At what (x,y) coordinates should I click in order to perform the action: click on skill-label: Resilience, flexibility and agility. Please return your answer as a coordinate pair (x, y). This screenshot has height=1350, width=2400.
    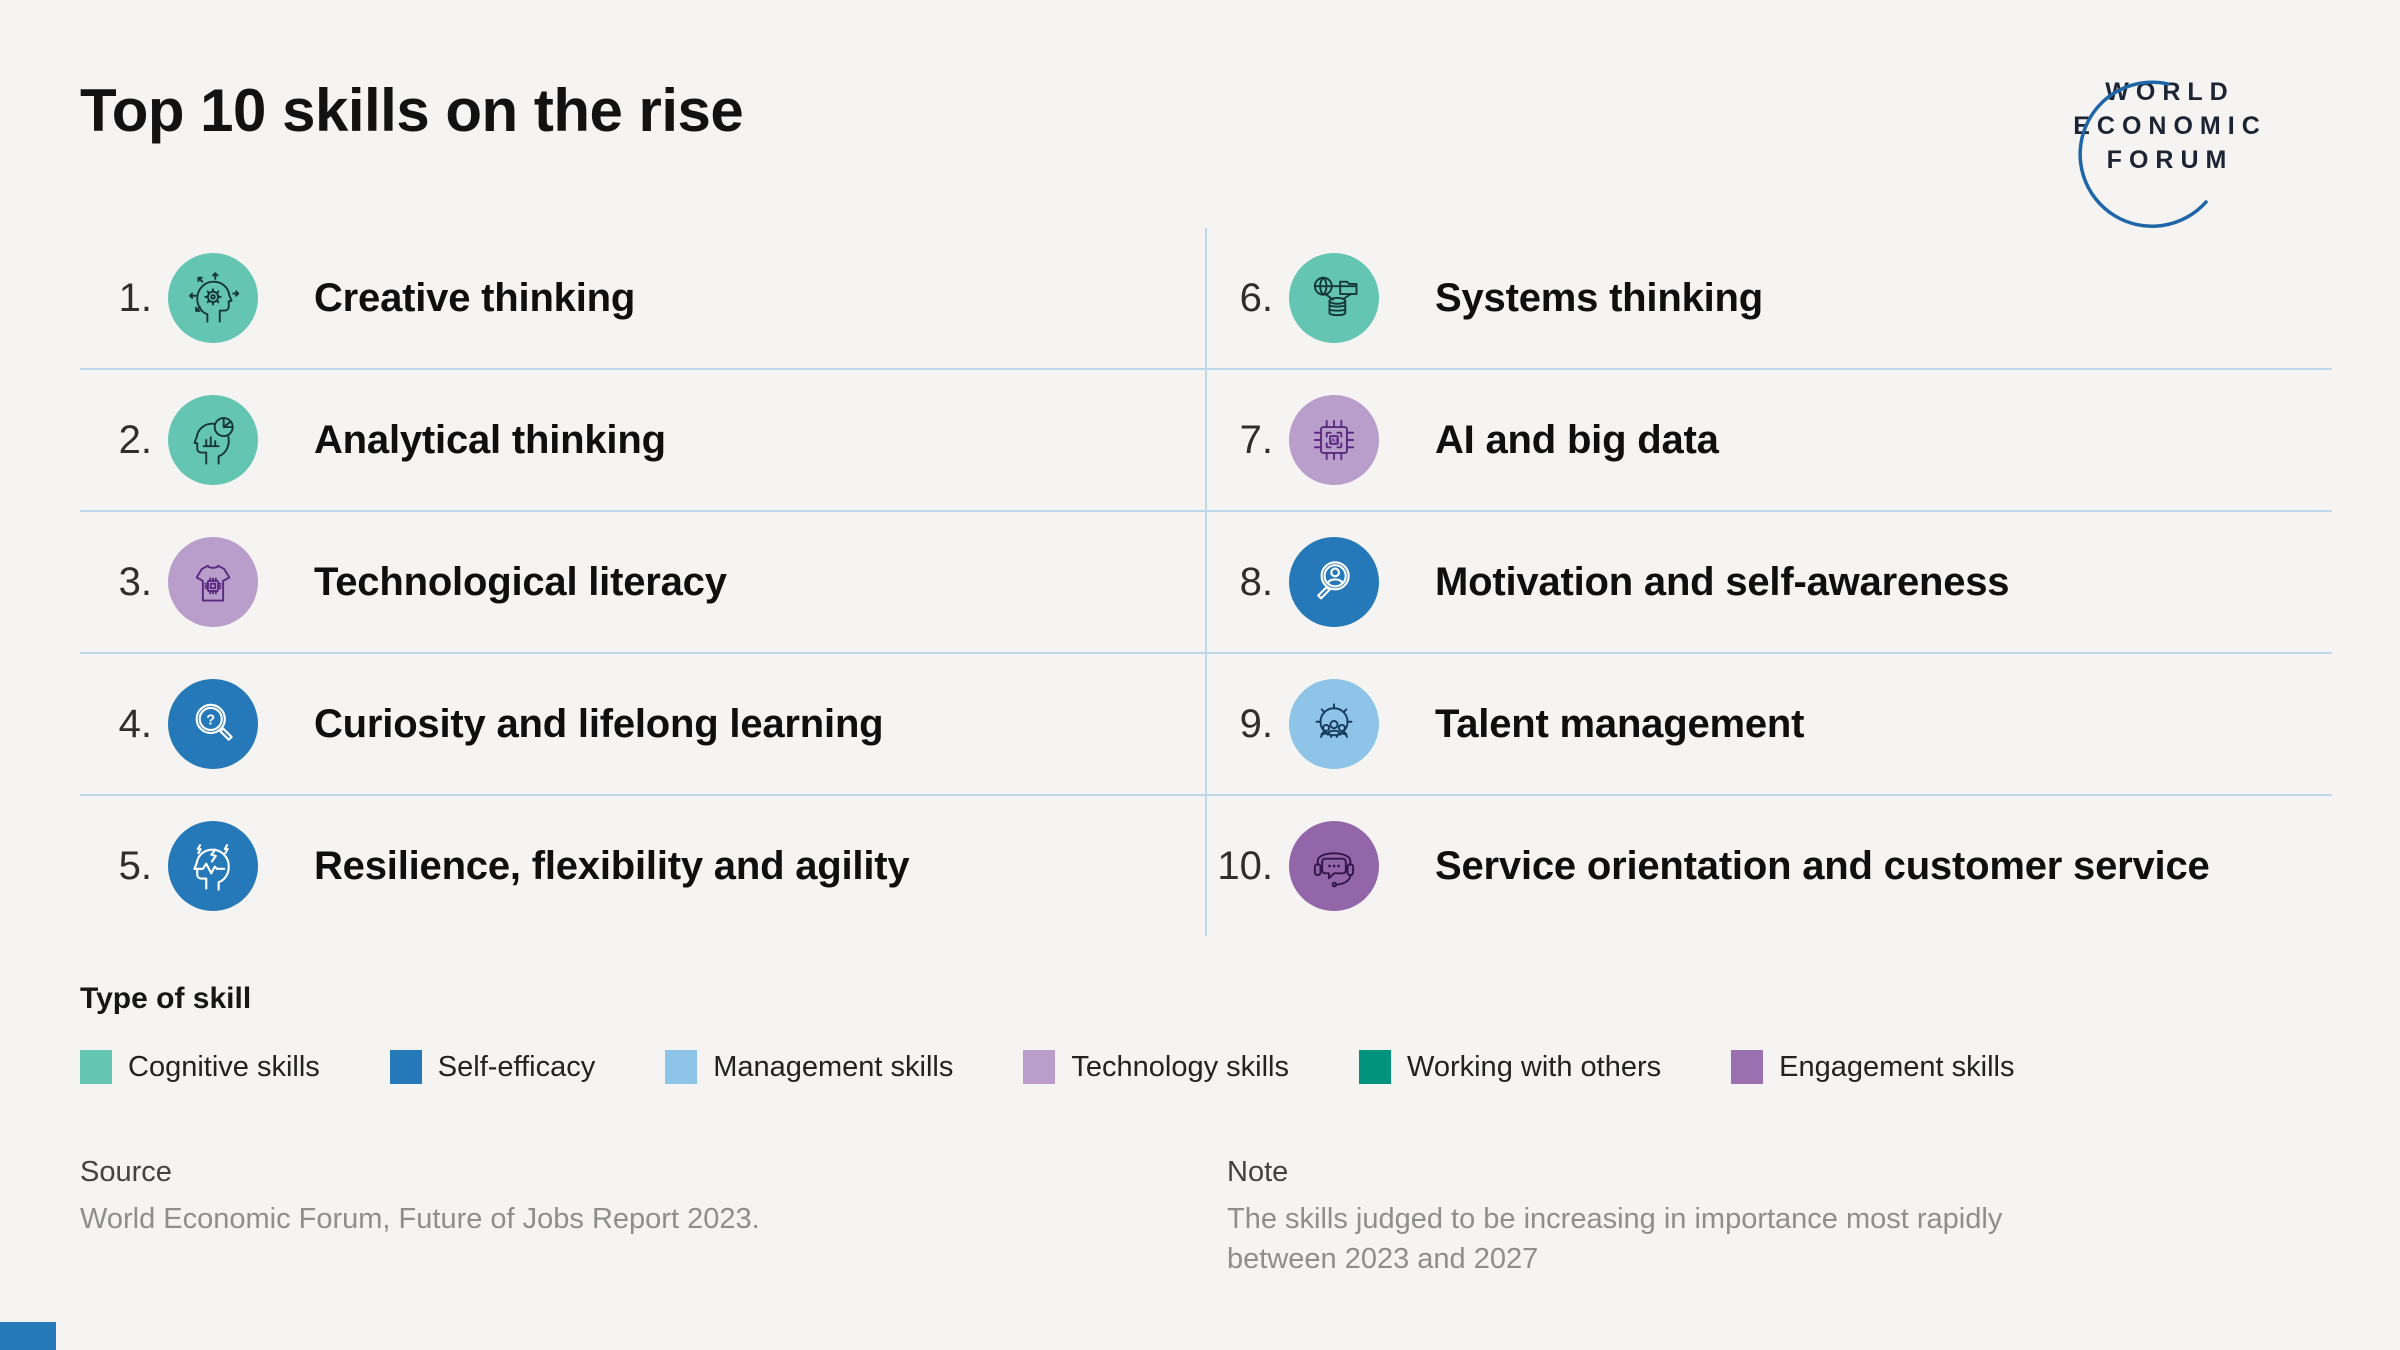
    Looking at the image, I should click on (612, 865).